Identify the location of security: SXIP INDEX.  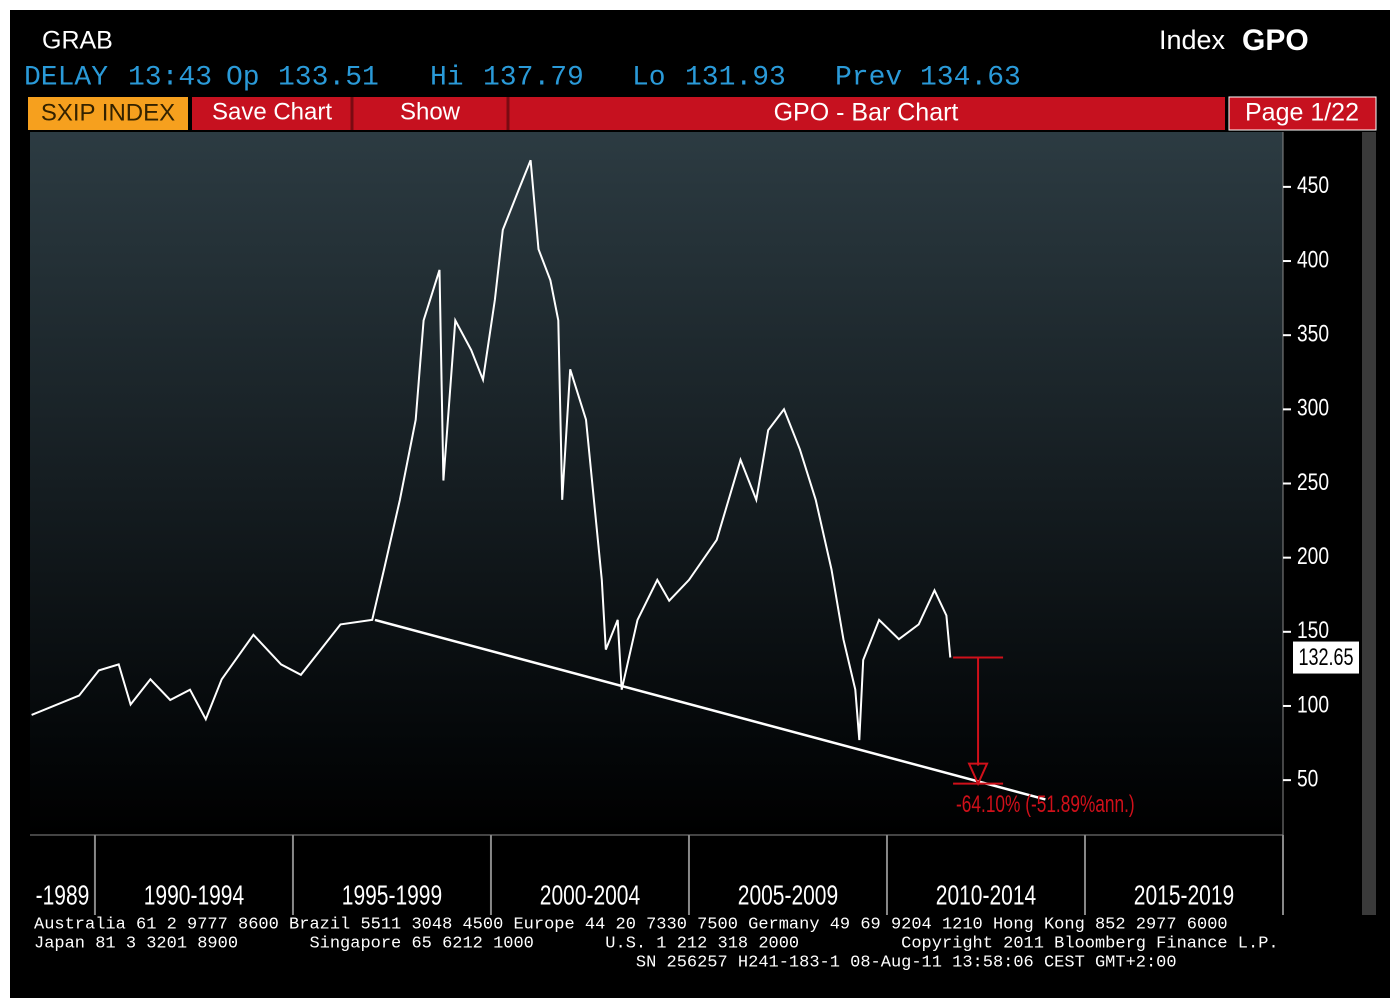
(108, 112).